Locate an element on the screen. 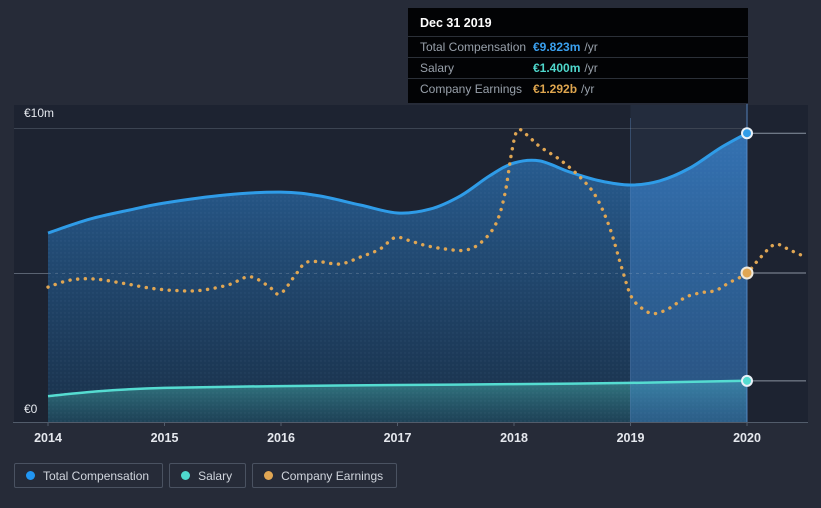  tooltip-row-salary: Salary €1.400m /yr is located at coordinates (578, 67).